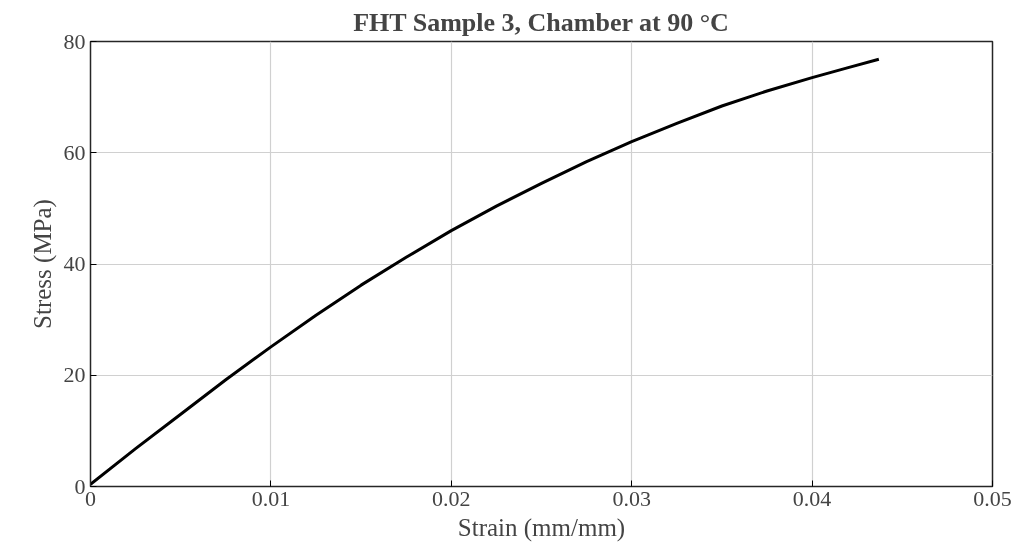 The width and height of the screenshot is (1027, 543). Describe the element at coordinates (541, 22) in the screenshot. I see `chart-title: FHT Sample 3, Chamber at 90 °C` at that location.